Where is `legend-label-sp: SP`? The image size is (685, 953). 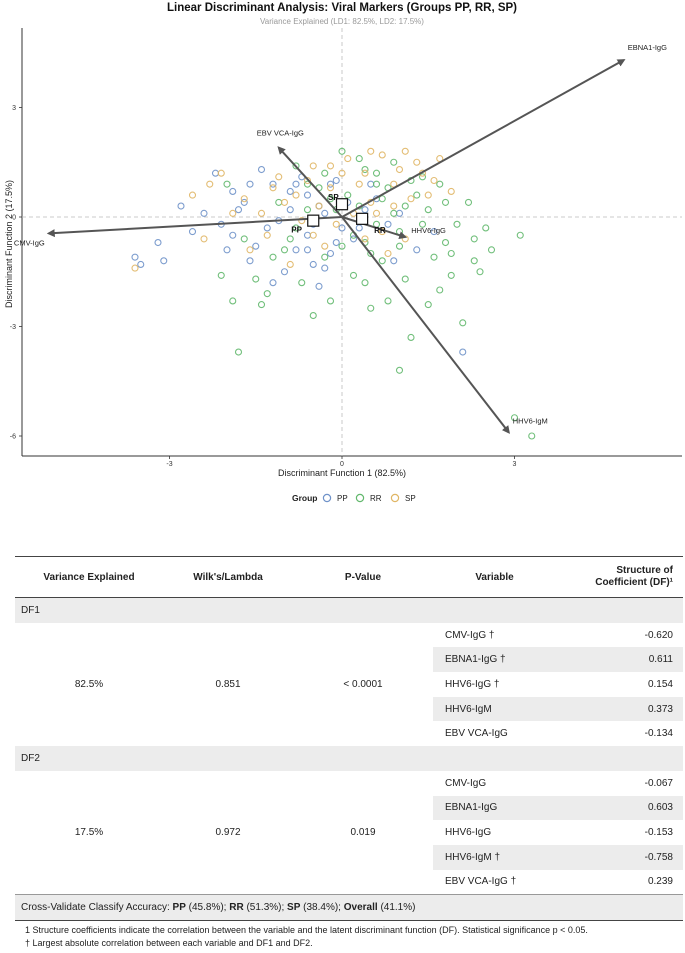 legend-label-sp: SP is located at coordinates (410, 498).